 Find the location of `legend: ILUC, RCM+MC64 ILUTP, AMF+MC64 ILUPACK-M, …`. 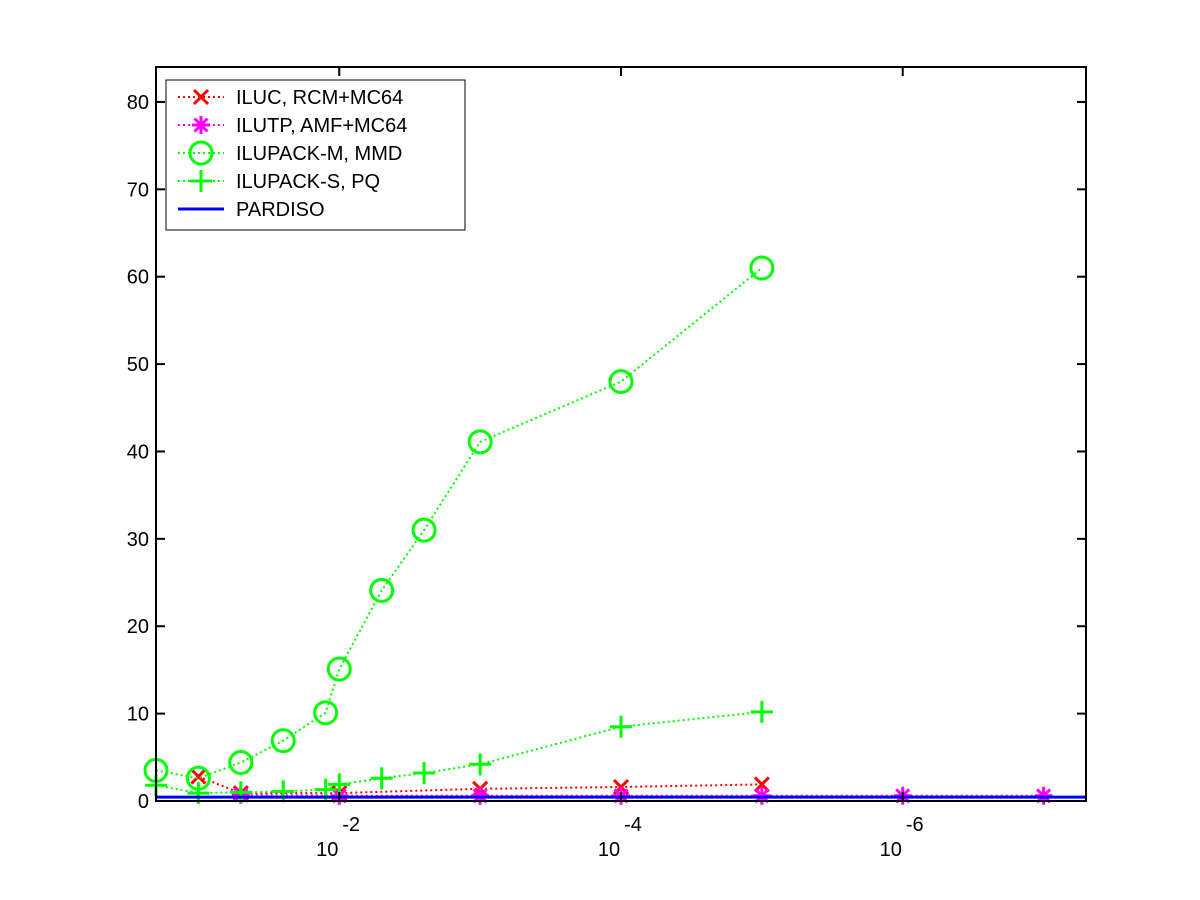

legend: ILUC, RCM+MC64 ILUTP, AMF+MC64 ILUPACK-M, … is located at coordinates (315, 155).